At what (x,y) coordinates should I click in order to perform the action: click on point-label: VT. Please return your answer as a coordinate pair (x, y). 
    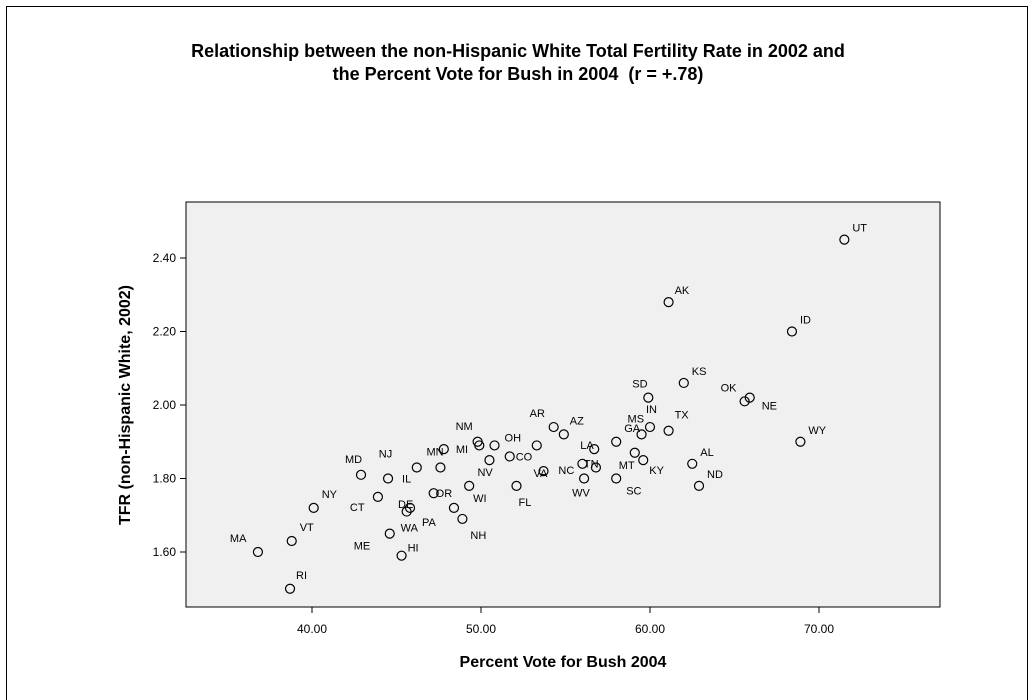
    Looking at the image, I should click on (307, 528).